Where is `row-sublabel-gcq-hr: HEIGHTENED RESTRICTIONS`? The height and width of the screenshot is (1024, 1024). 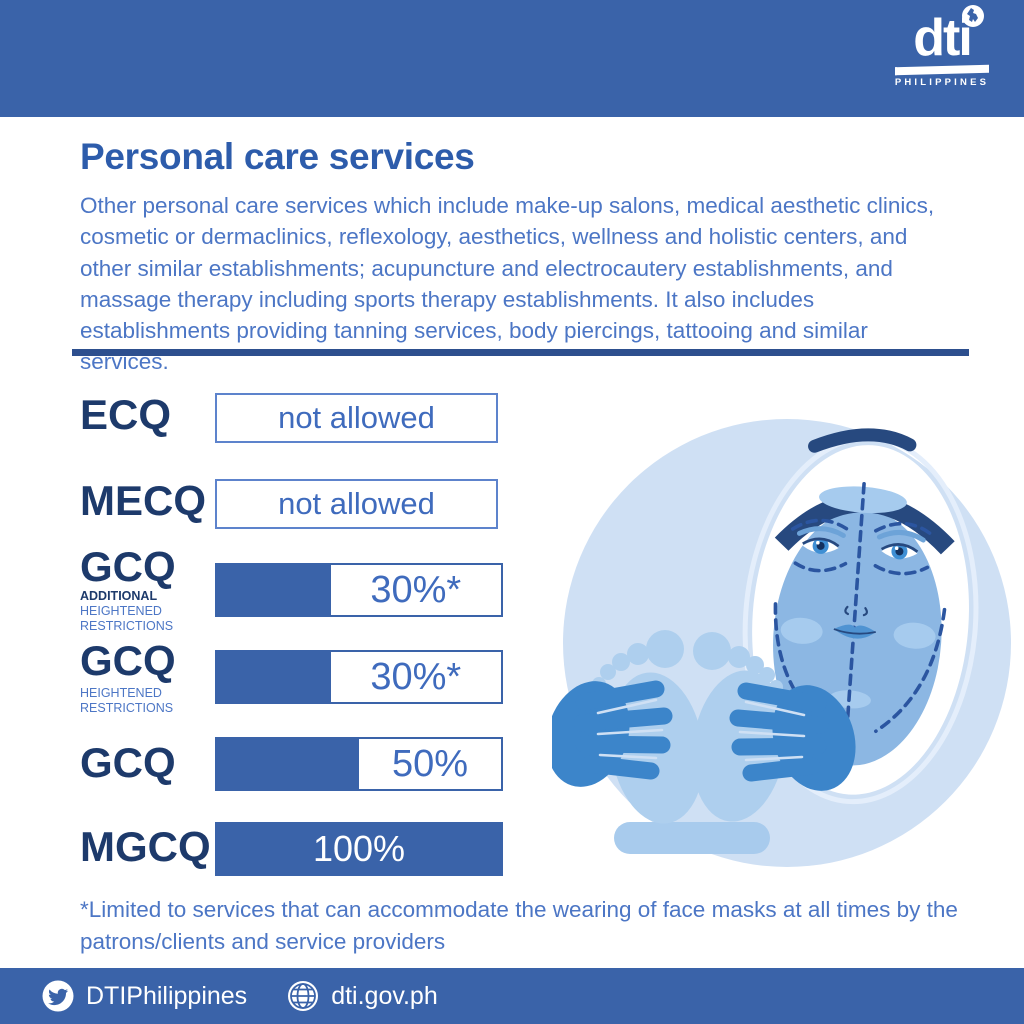 row-sublabel-gcq-hr: HEIGHTENED RESTRICTIONS is located at coordinates (126, 701).